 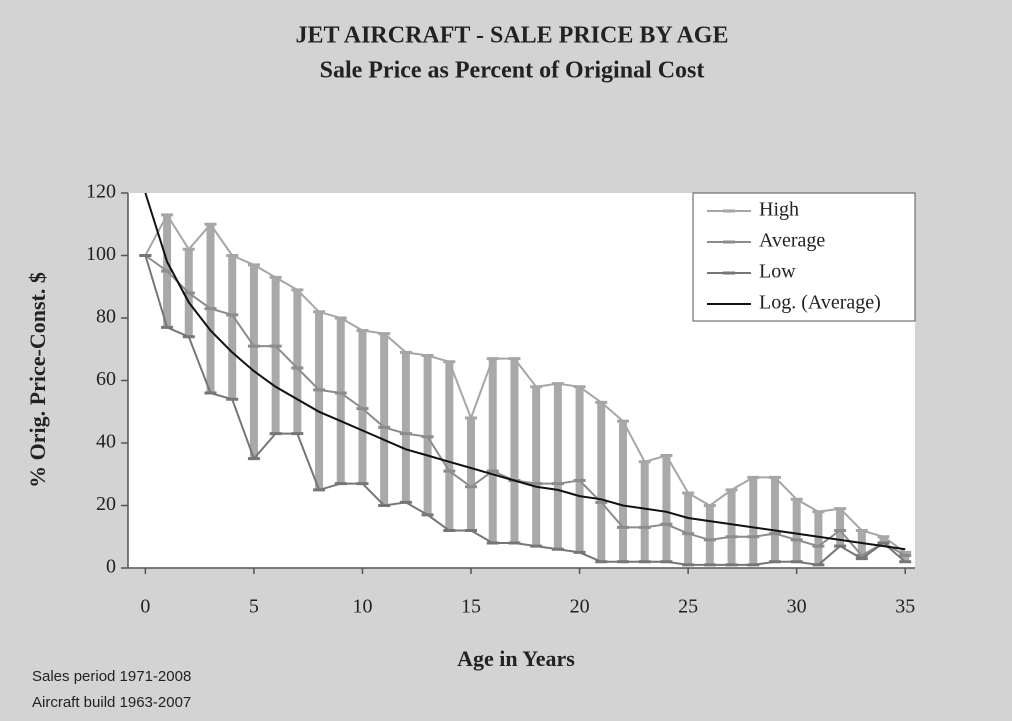 I want to click on y-tick-label: 40, so click(x=106, y=442).